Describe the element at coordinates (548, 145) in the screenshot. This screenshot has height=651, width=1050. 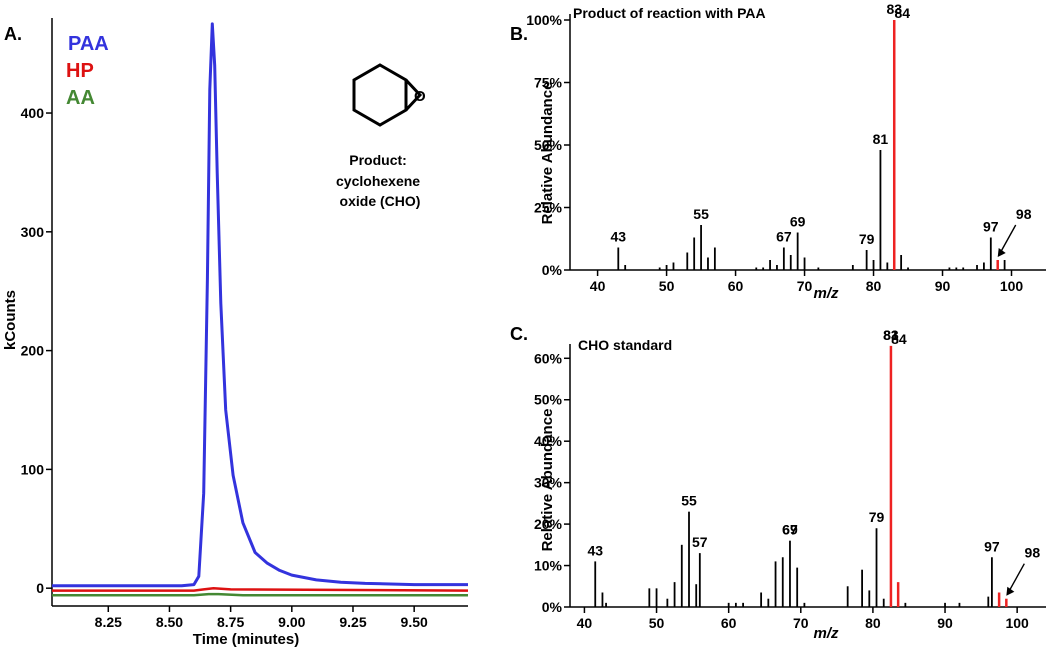
I see `spectrum-b-y-tick-label: 50%` at that location.